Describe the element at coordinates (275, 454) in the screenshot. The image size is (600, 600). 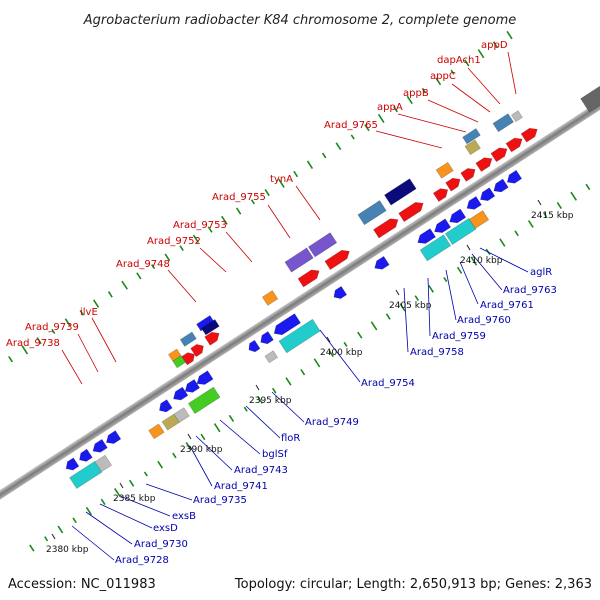
I see `gene-label: bglSf` at that location.